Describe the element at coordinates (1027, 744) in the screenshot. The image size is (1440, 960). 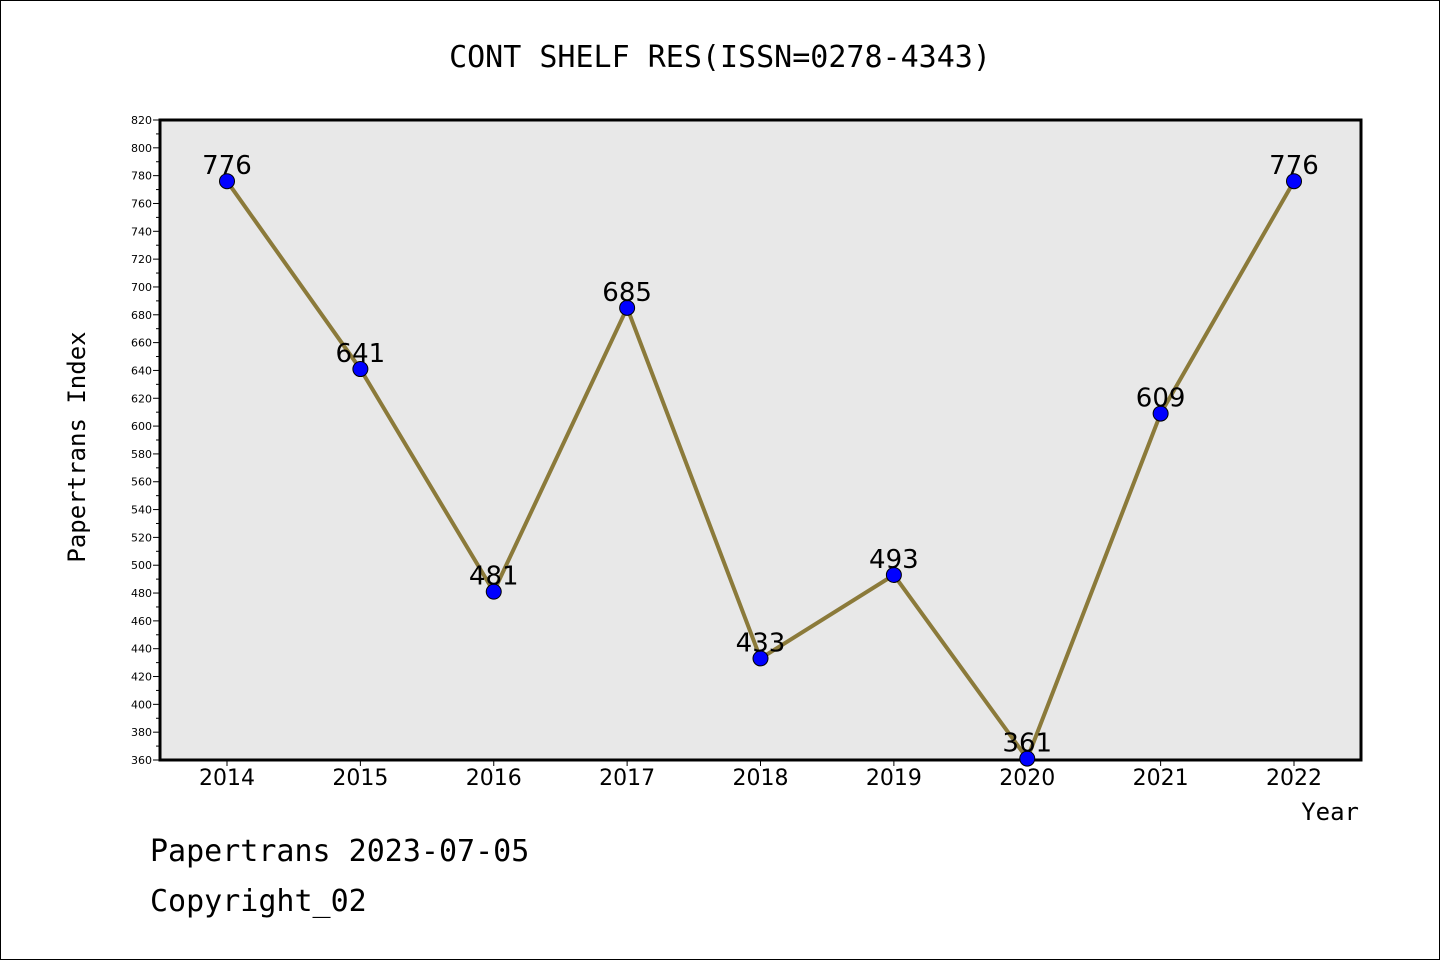
I see `data-value-label: 361` at that location.